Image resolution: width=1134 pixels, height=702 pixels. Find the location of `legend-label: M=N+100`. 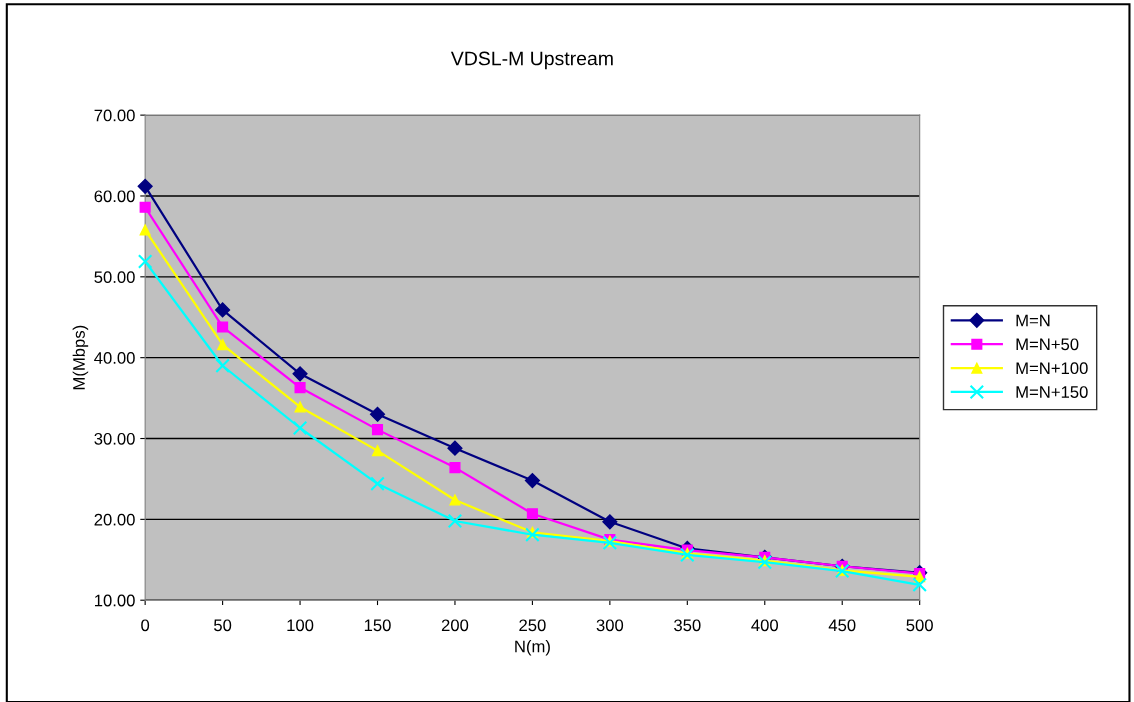

legend-label: M=N+100 is located at coordinates (1052, 368).